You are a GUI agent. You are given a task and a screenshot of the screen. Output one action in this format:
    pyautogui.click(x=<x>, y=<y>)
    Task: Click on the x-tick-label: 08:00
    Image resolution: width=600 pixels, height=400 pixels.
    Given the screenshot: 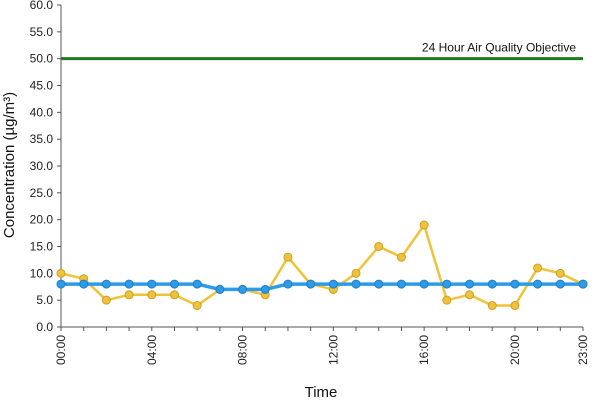 What is the action you would take?
    pyautogui.click(x=243, y=350)
    